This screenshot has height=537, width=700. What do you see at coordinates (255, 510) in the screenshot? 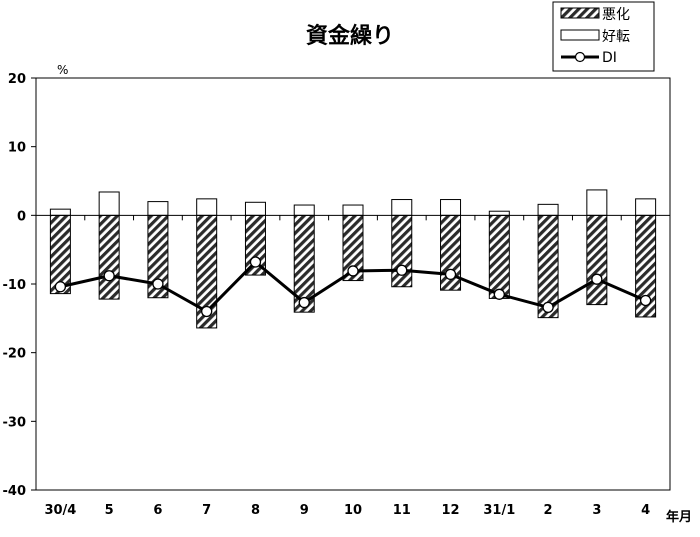
I see `x-tick-label: 8` at bounding box center [255, 510].